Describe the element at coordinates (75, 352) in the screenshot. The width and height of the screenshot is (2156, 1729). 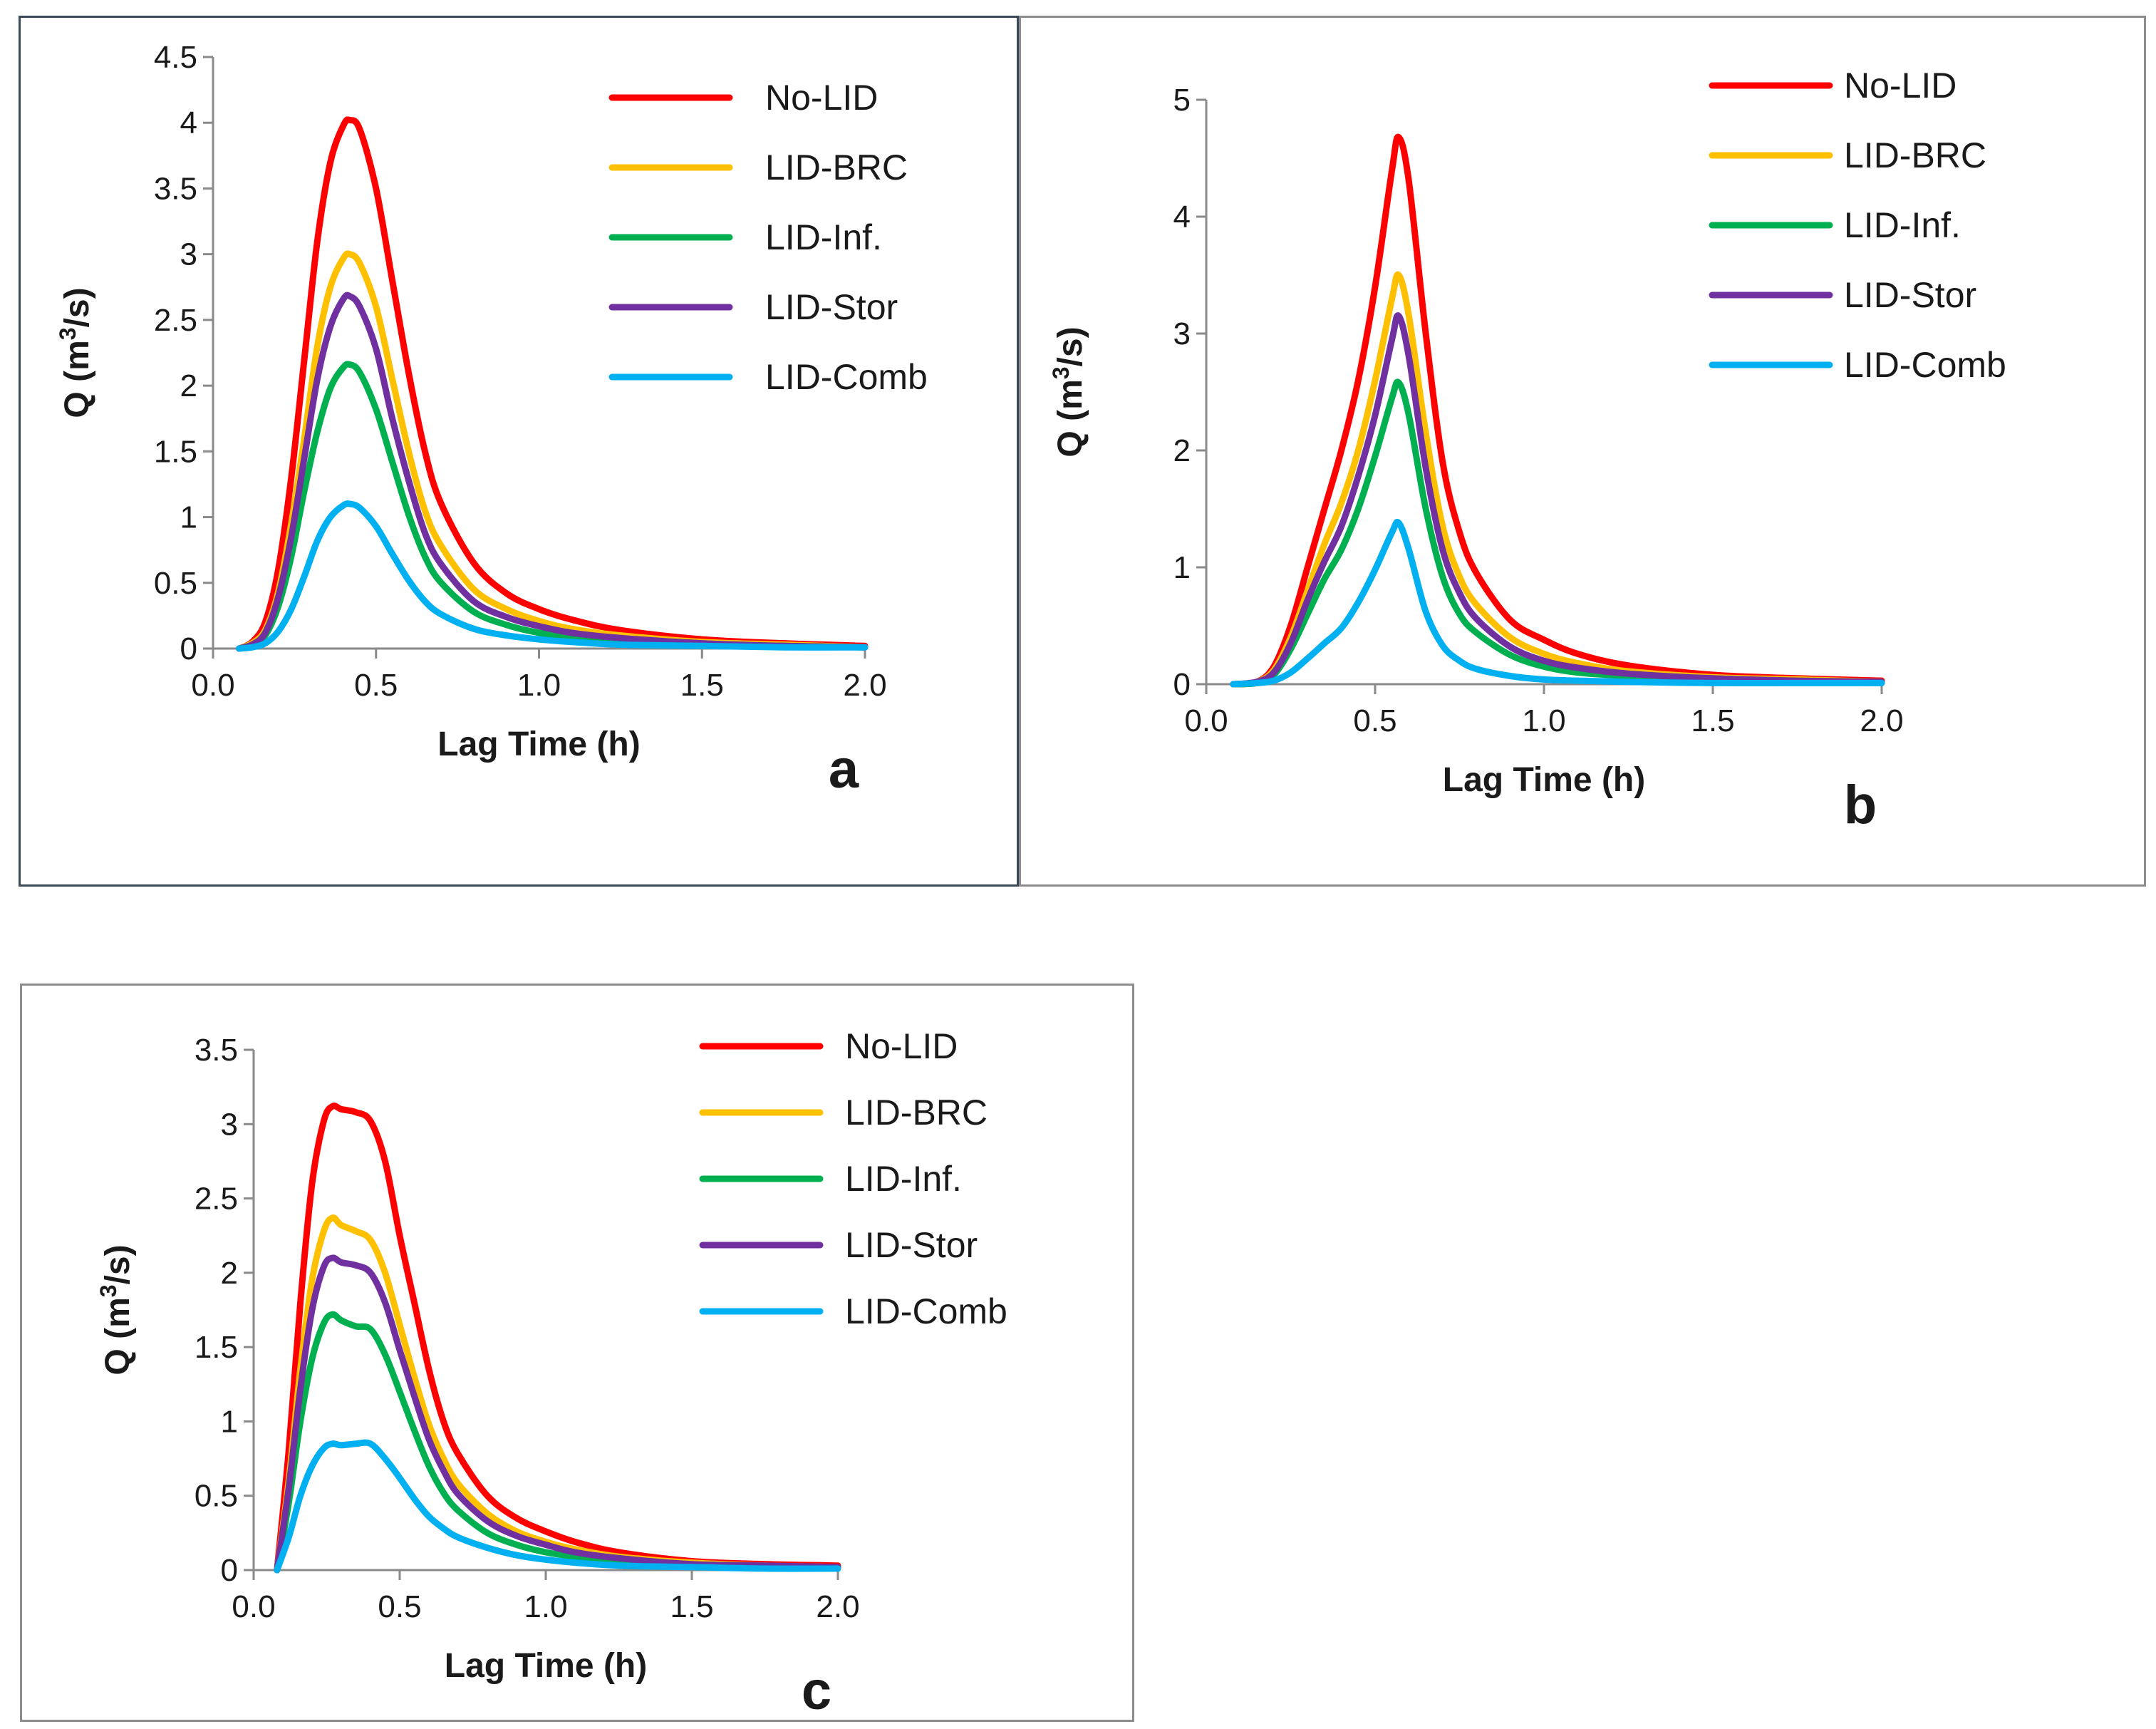
I see `y-axis-title-a: Q (m3/s)` at that location.